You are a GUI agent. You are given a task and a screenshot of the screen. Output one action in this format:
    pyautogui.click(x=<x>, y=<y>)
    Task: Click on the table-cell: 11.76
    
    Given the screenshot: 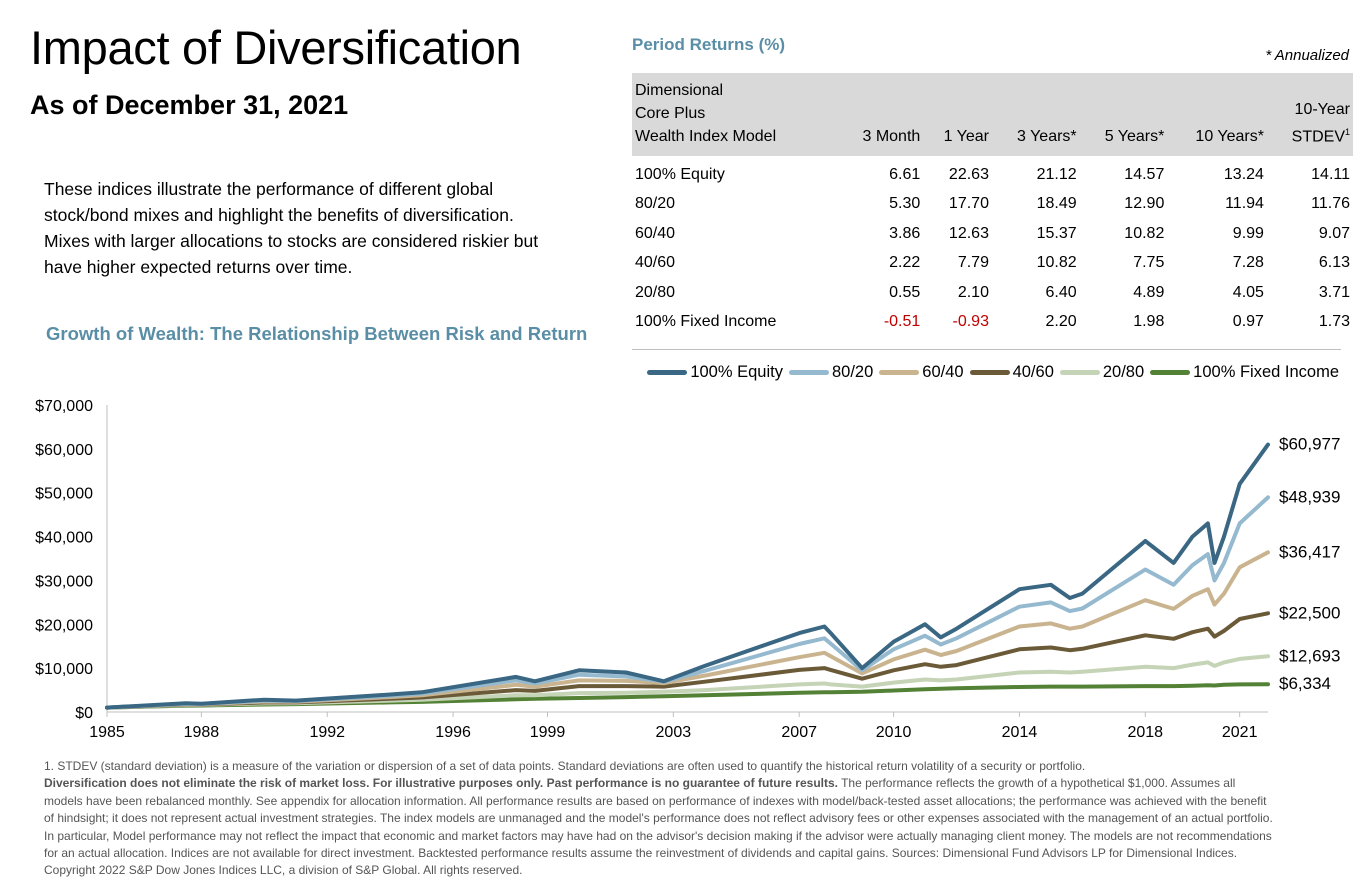 What is the action you would take?
    pyautogui.click(x=1330, y=204)
    